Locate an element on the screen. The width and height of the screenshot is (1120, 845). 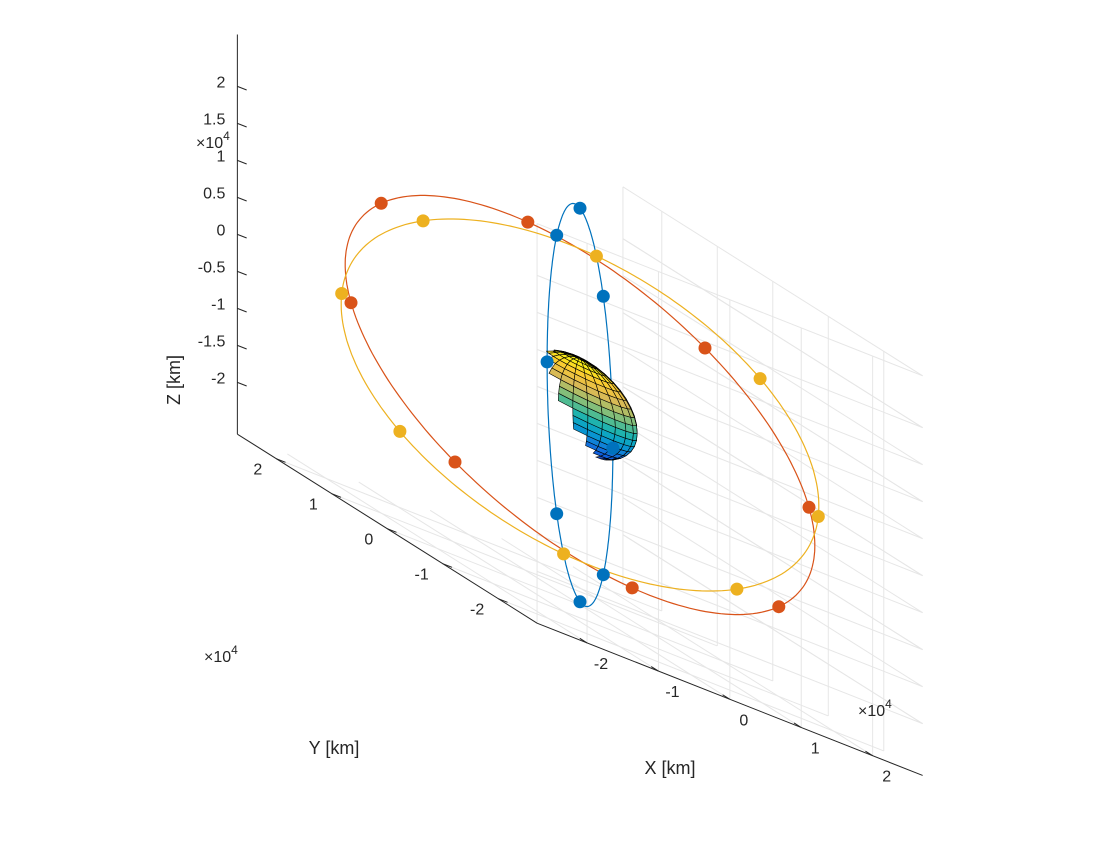
earth-sphere is located at coordinates (592, 405).